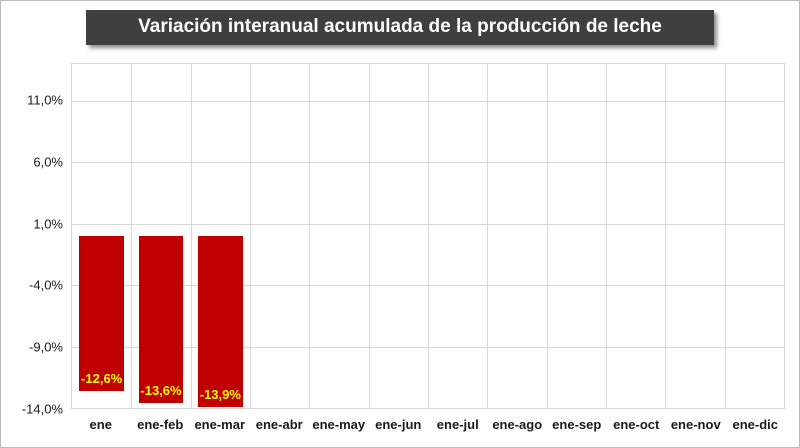 The height and width of the screenshot is (448, 800). Describe the element at coordinates (48, 224) in the screenshot. I see `y-tick-label: 1,0%` at that location.